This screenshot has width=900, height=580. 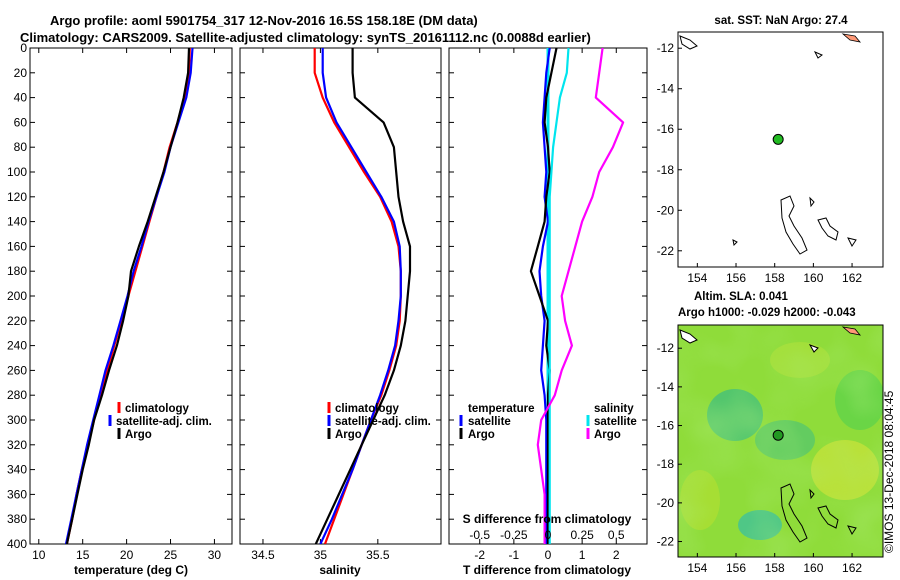 I want to click on map-y-tick-label: -16, so click(x=666, y=426).